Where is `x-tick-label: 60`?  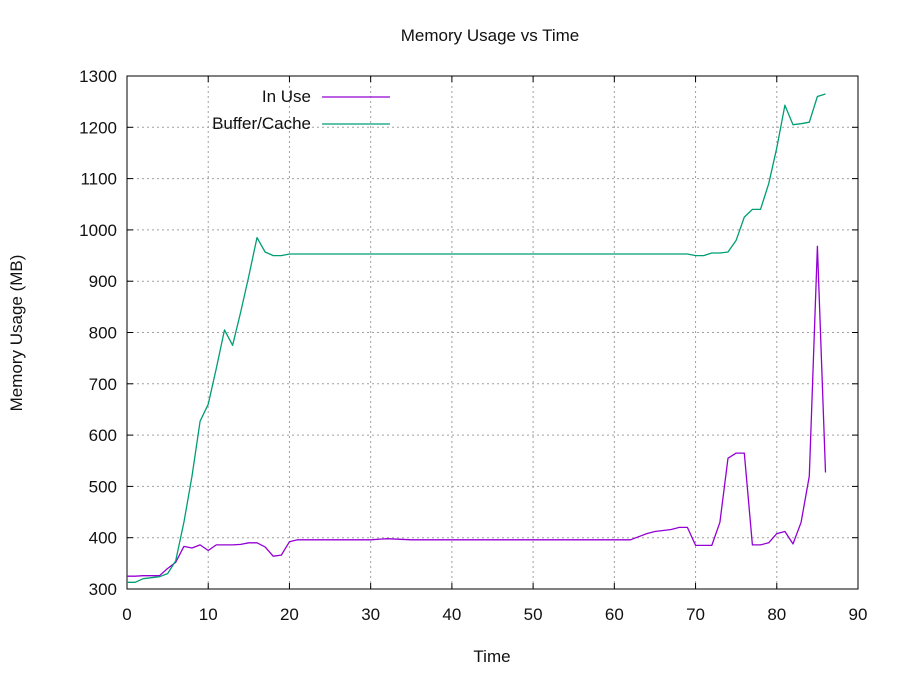
x-tick-label: 60 is located at coordinates (614, 614).